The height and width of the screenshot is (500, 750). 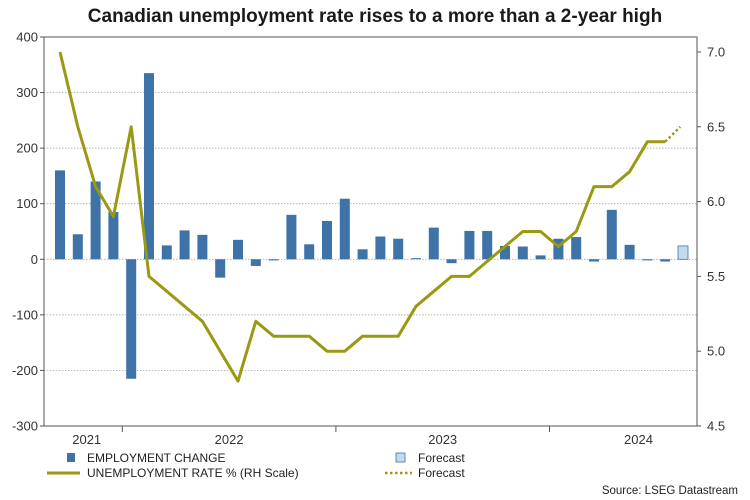 What do you see at coordinates (441, 473) in the screenshot?
I see `legend-forecast-line: Forecast` at bounding box center [441, 473].